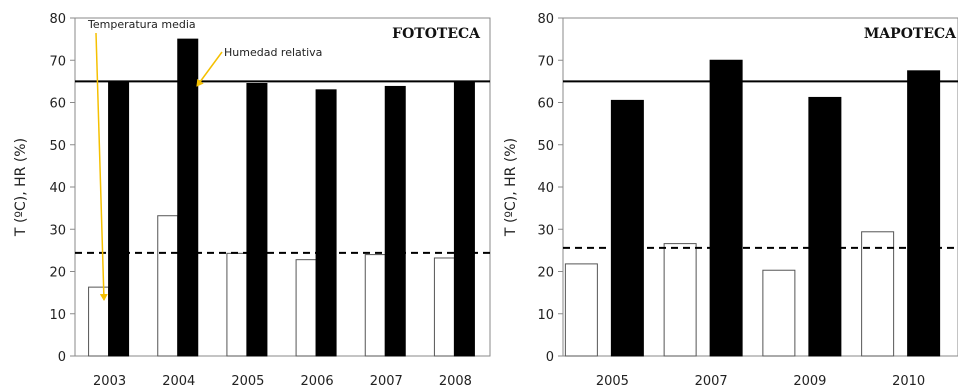 The width and height of the screenshot is (958, 391). I want to click on humidity-bar-2008, so click(464, 218).